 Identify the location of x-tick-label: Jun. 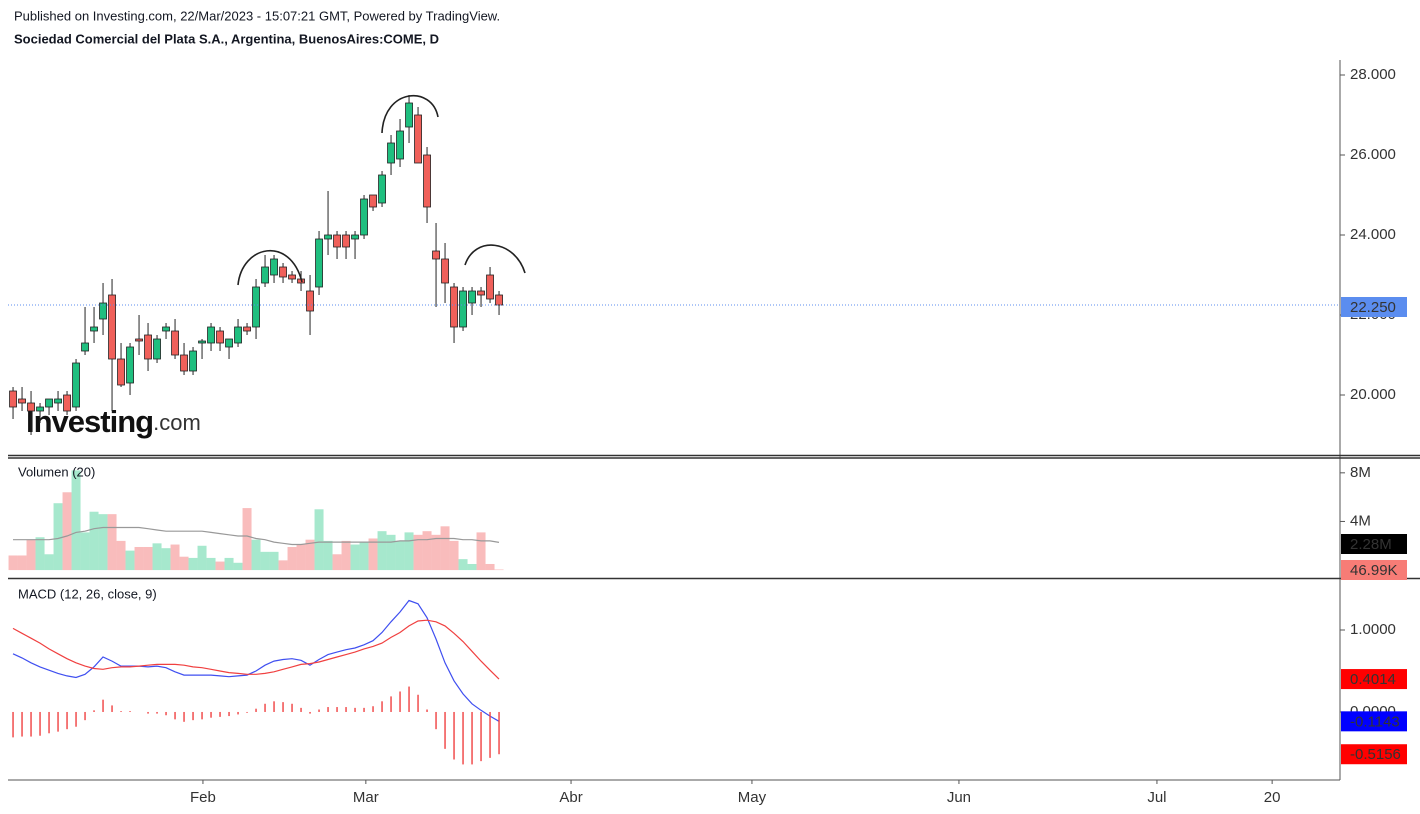
(959, 797).